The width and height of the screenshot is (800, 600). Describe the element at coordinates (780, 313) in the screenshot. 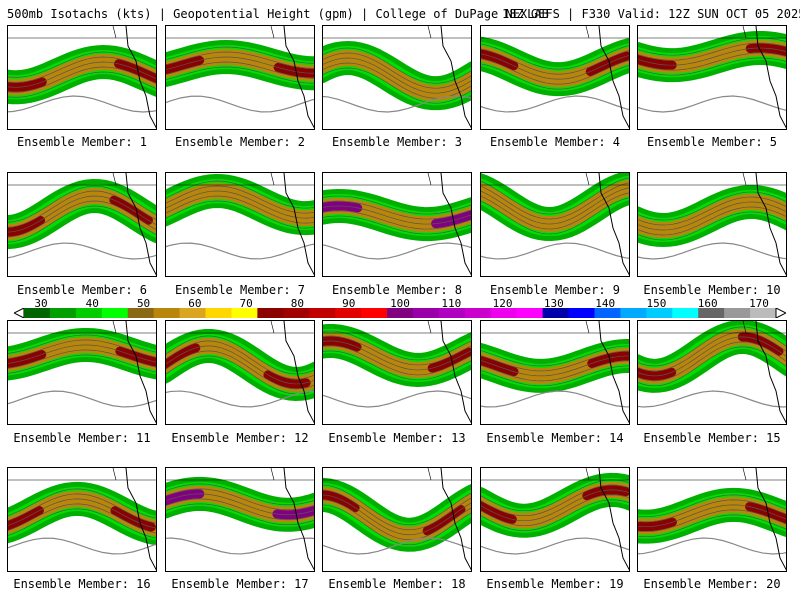

I see `colorbar-max-arrow` at that location.